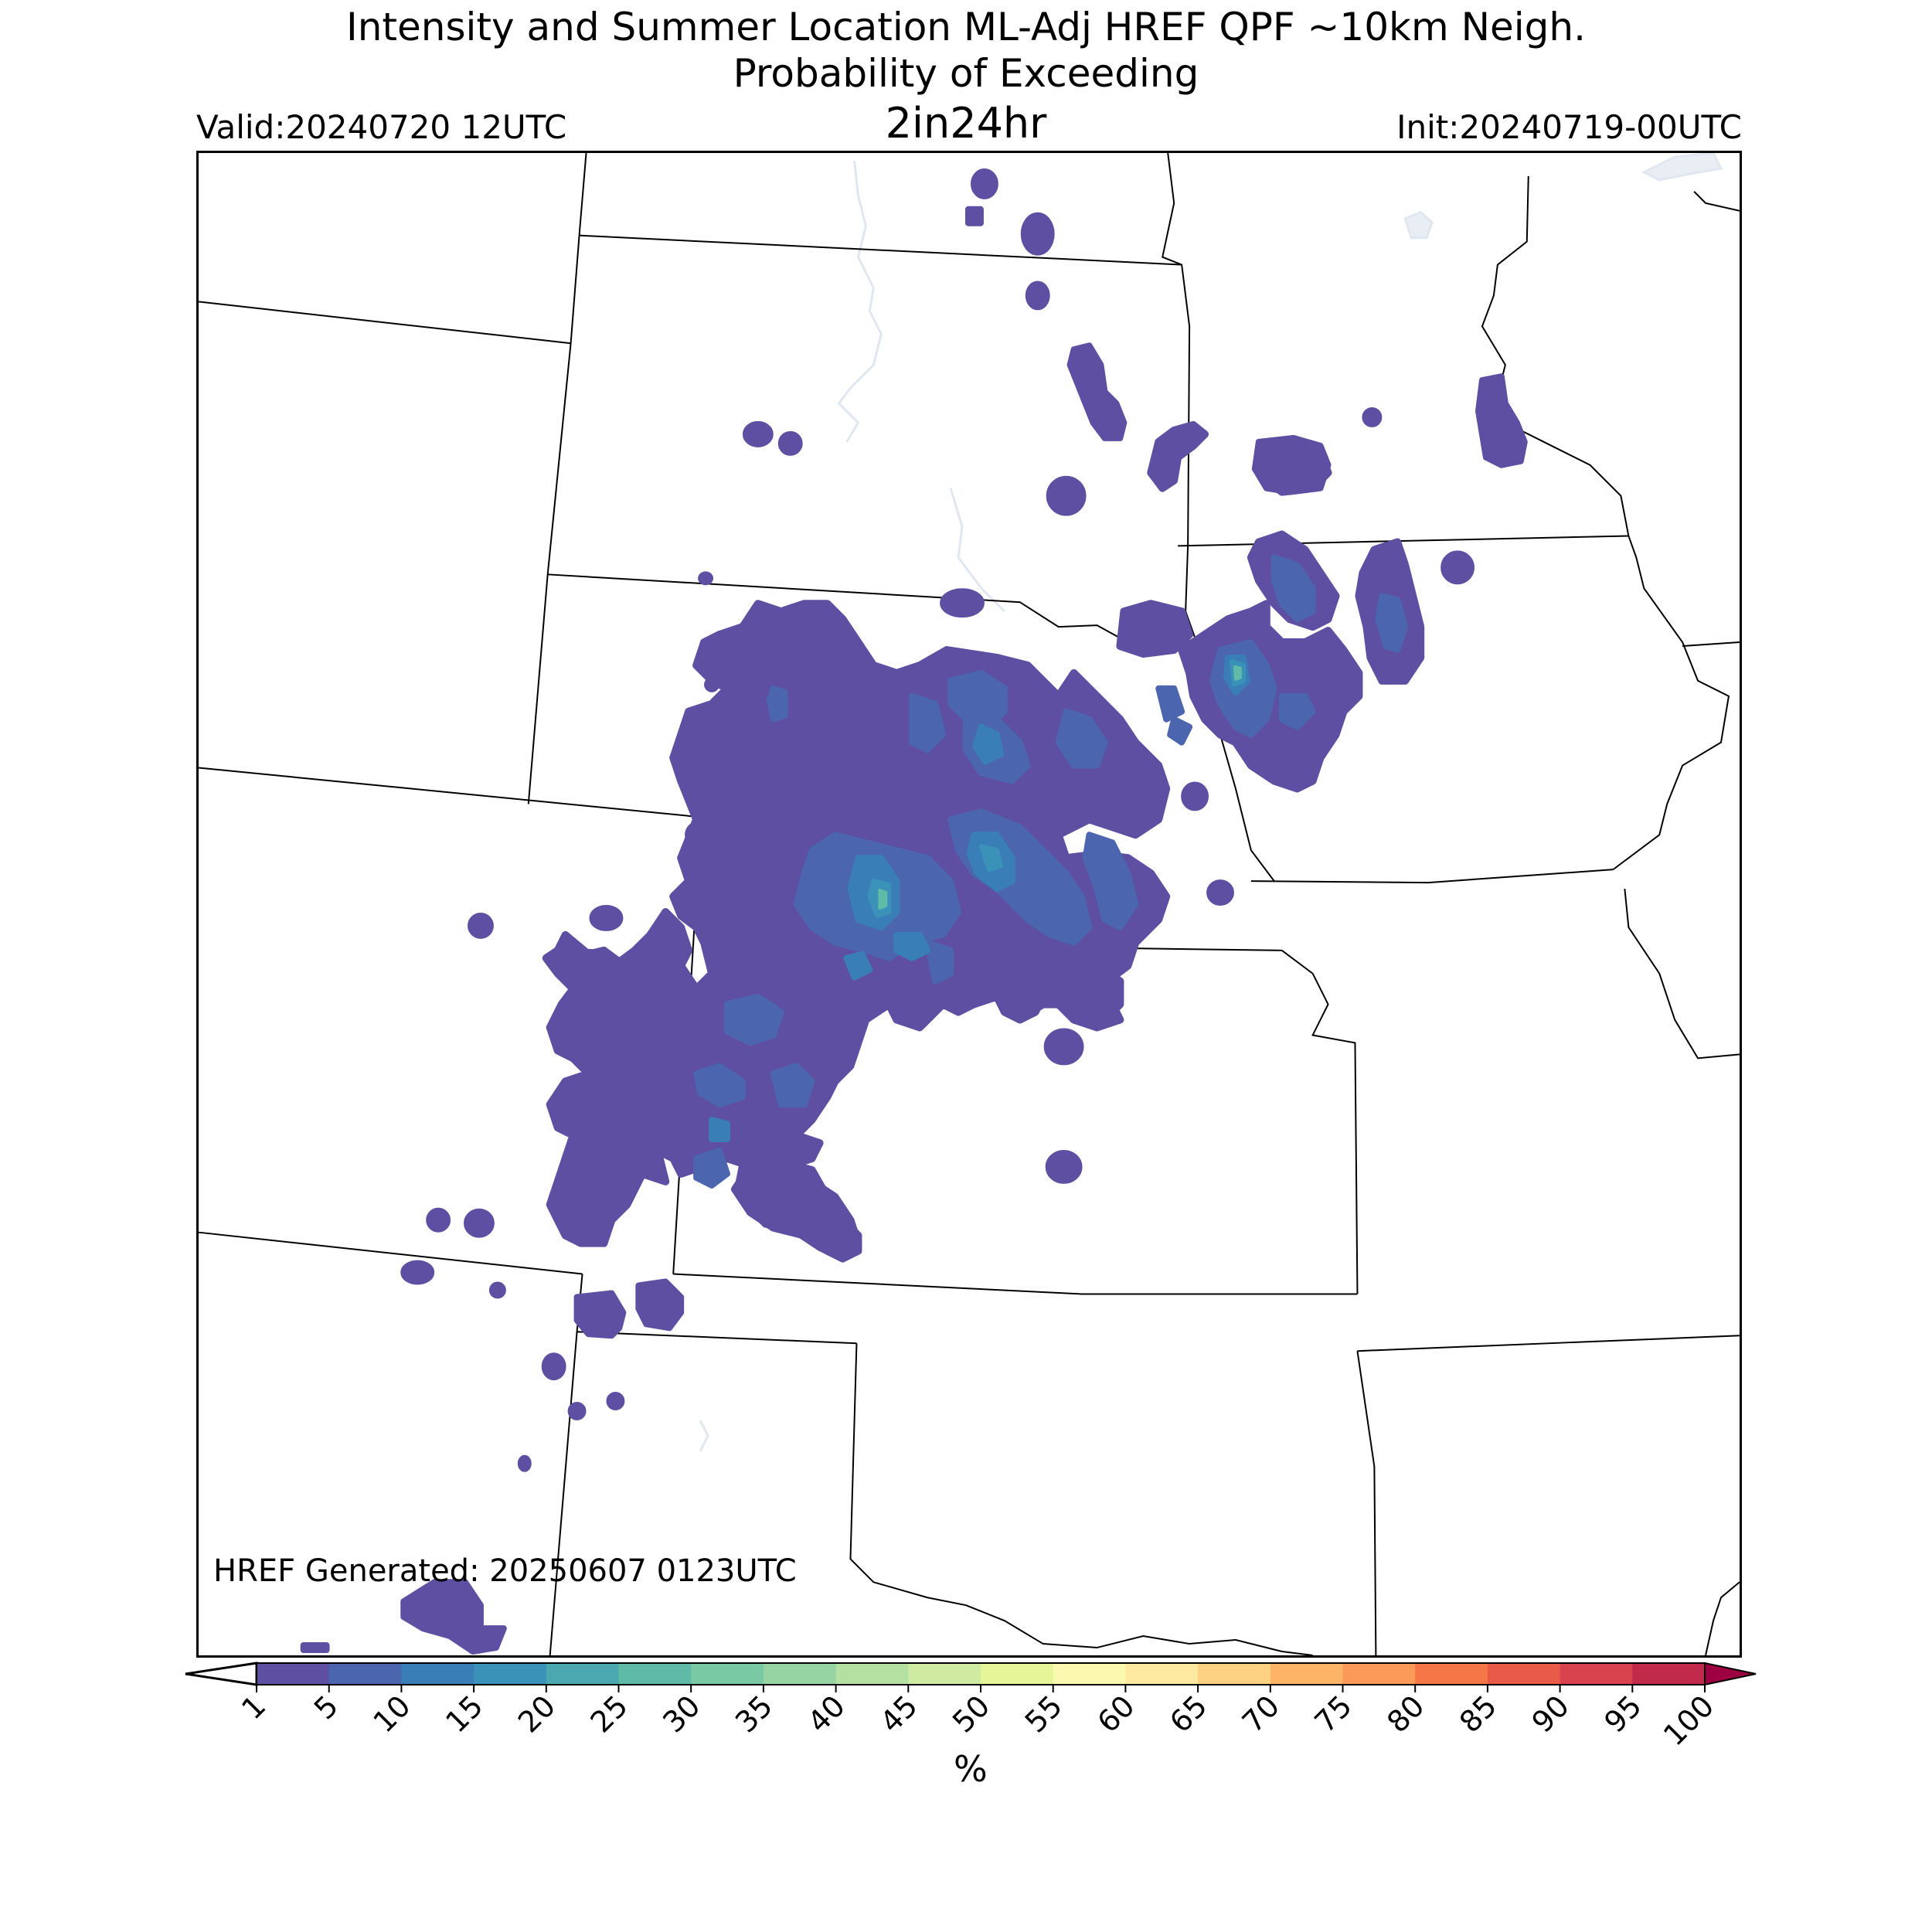 The width and height of the screenshot is (1932, 1932). I want to click on valid-time-label: Valid:20240720 12UTC, so click(381, 127).